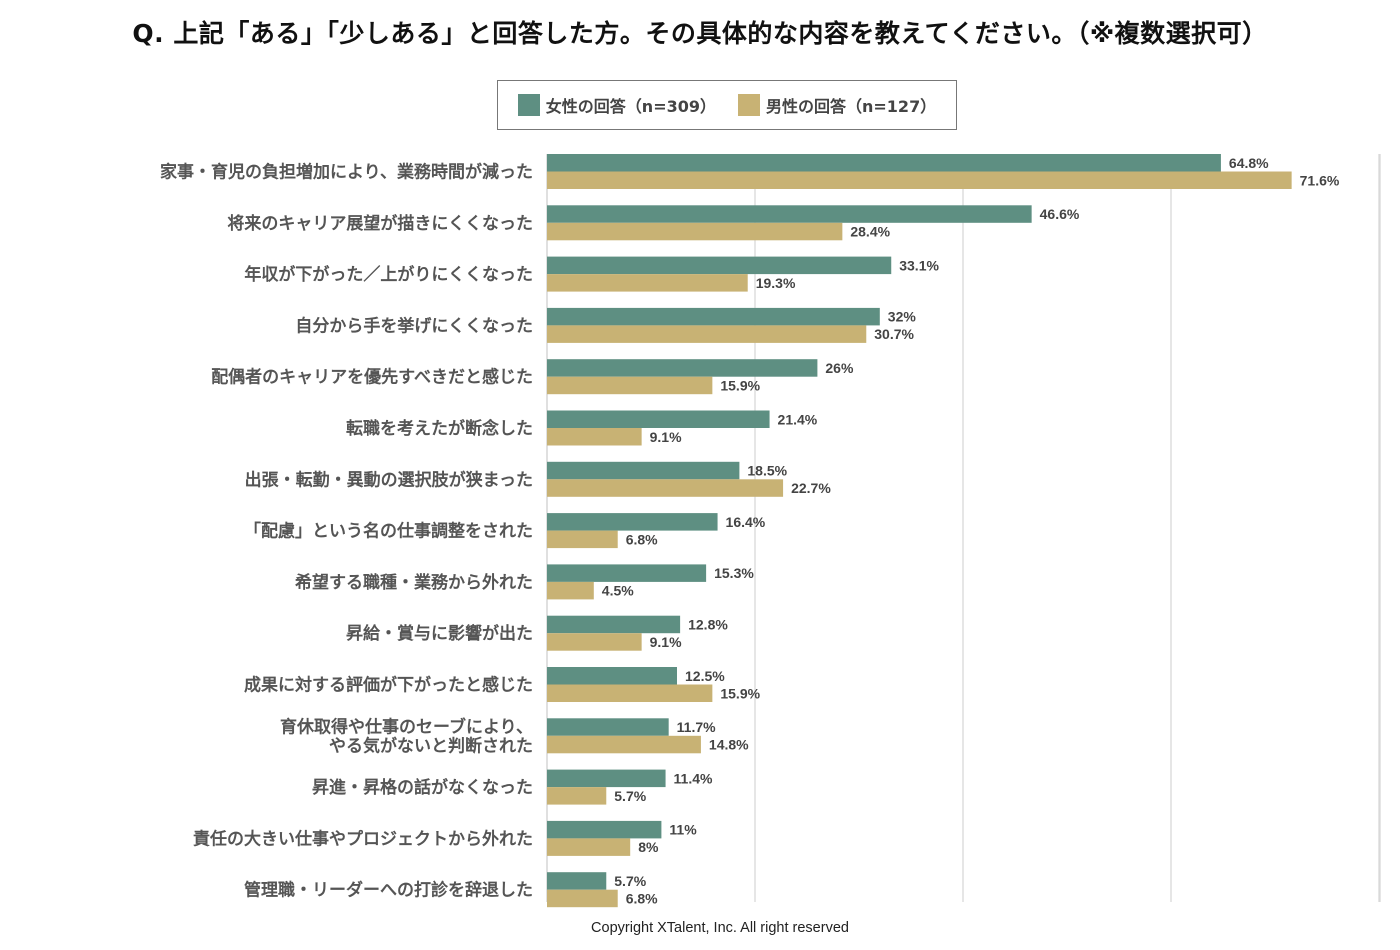 This screenshot has height=950, width=1400. What do you see at coordinates (894, 334) in the screenshot?
I see `value-label-male-3: 30.7%` at bounding box center [894, 334].